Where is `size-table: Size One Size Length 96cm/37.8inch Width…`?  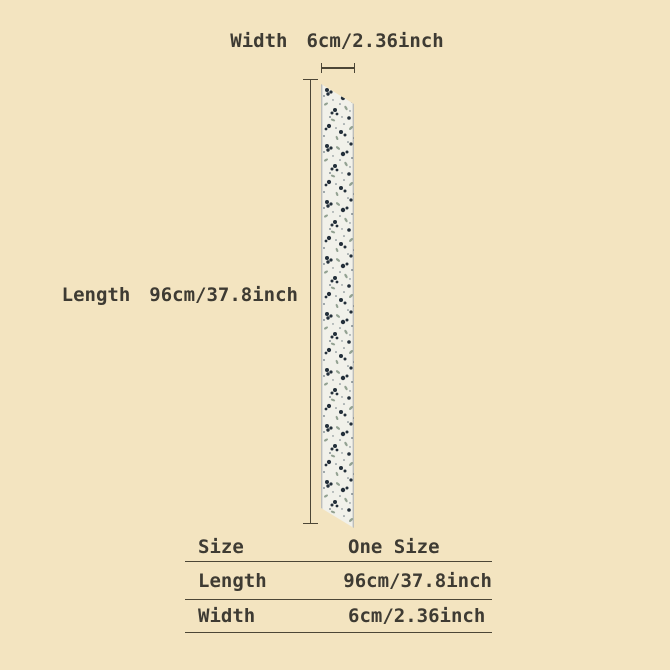 size-table: Size One Size Length 96cm/37.8inch Width… is located at coordinates (338, 583).